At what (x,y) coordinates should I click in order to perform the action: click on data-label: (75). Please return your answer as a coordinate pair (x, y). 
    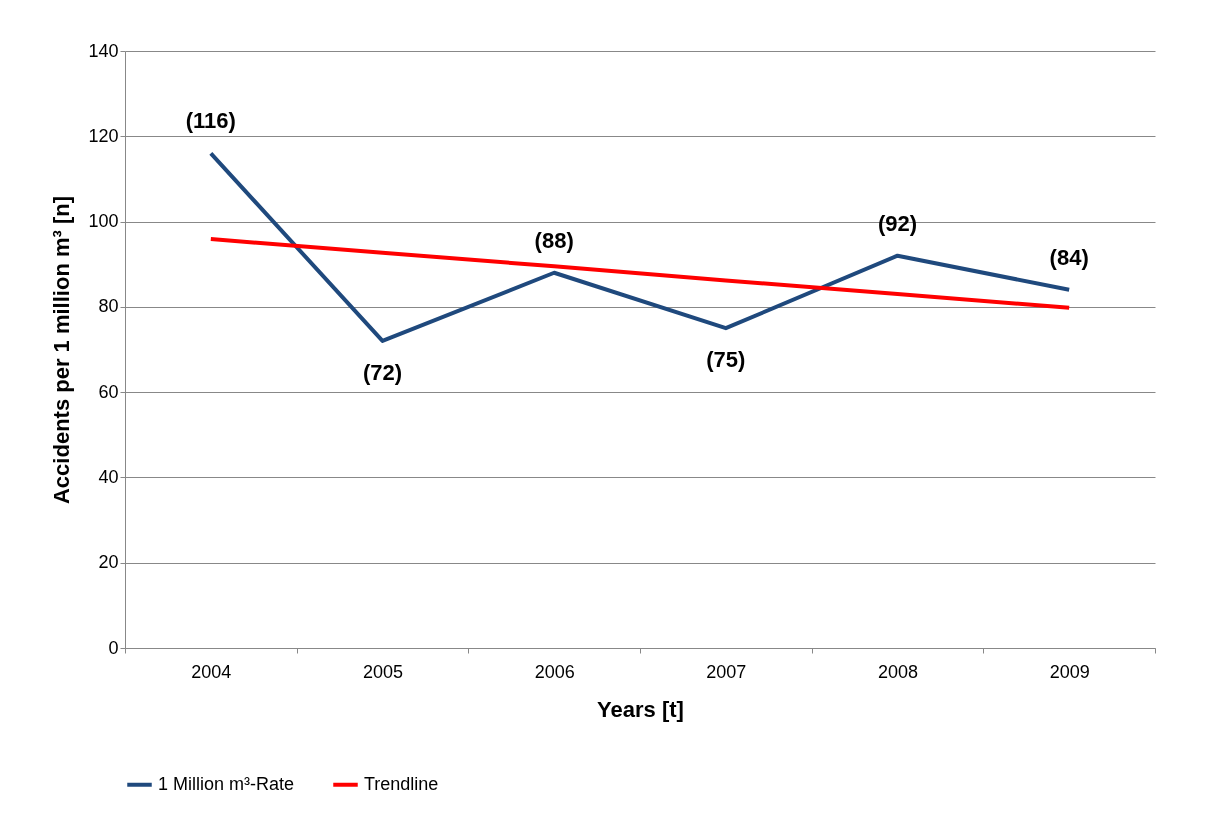
    Looking at the image, I should click on (726, 360).